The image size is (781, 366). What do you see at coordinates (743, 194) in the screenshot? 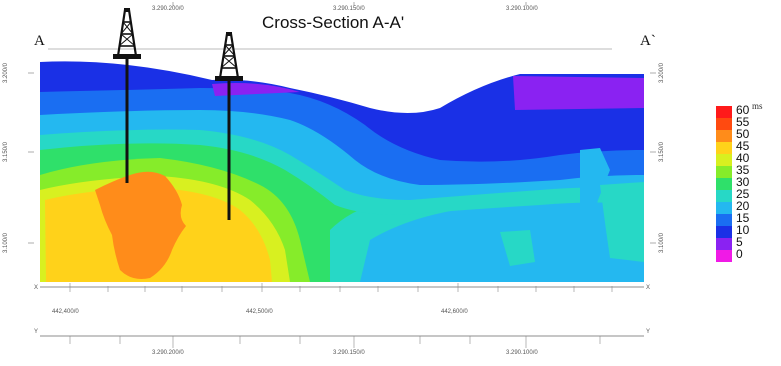
I see `legend-label: 25` at bounding box center [743, 194].